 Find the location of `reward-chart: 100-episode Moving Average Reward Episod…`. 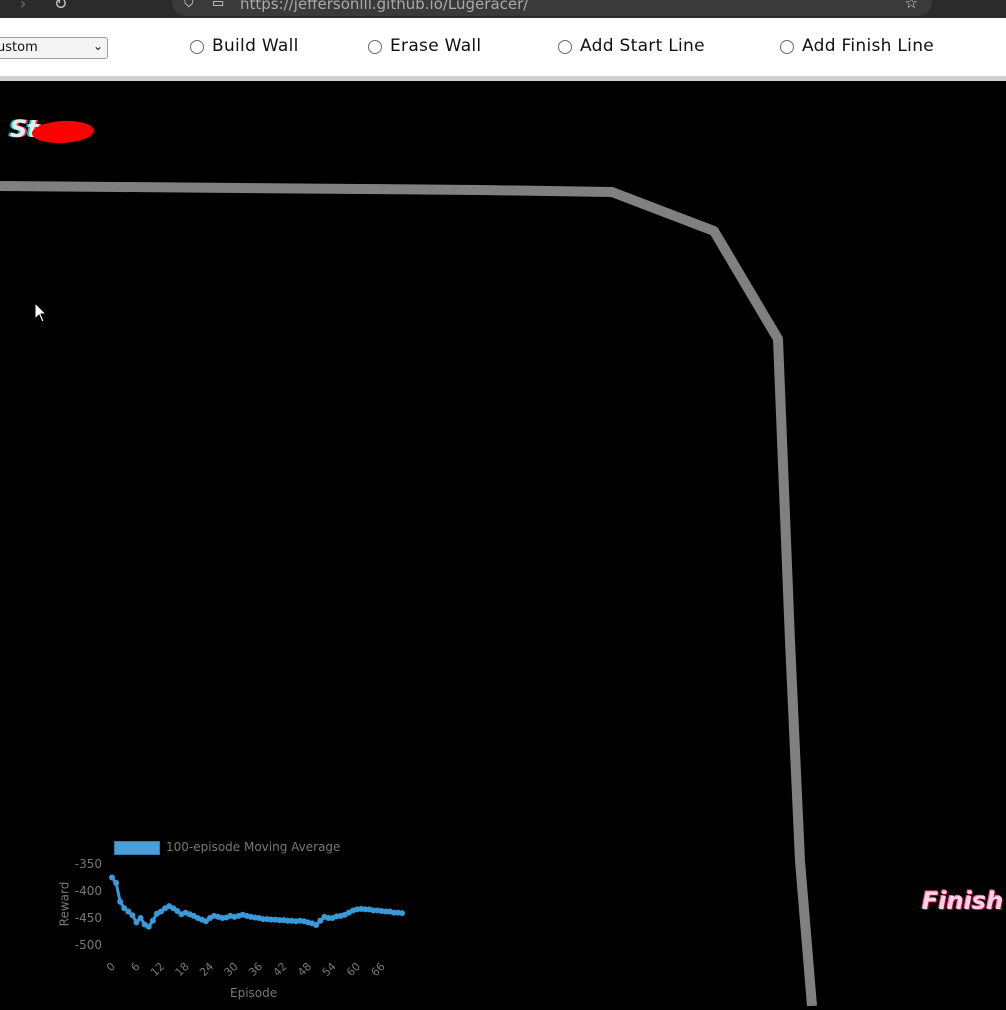

reward-chart: 100-episode Moving Average Reward Episod… is located at coordinates (230, 922).